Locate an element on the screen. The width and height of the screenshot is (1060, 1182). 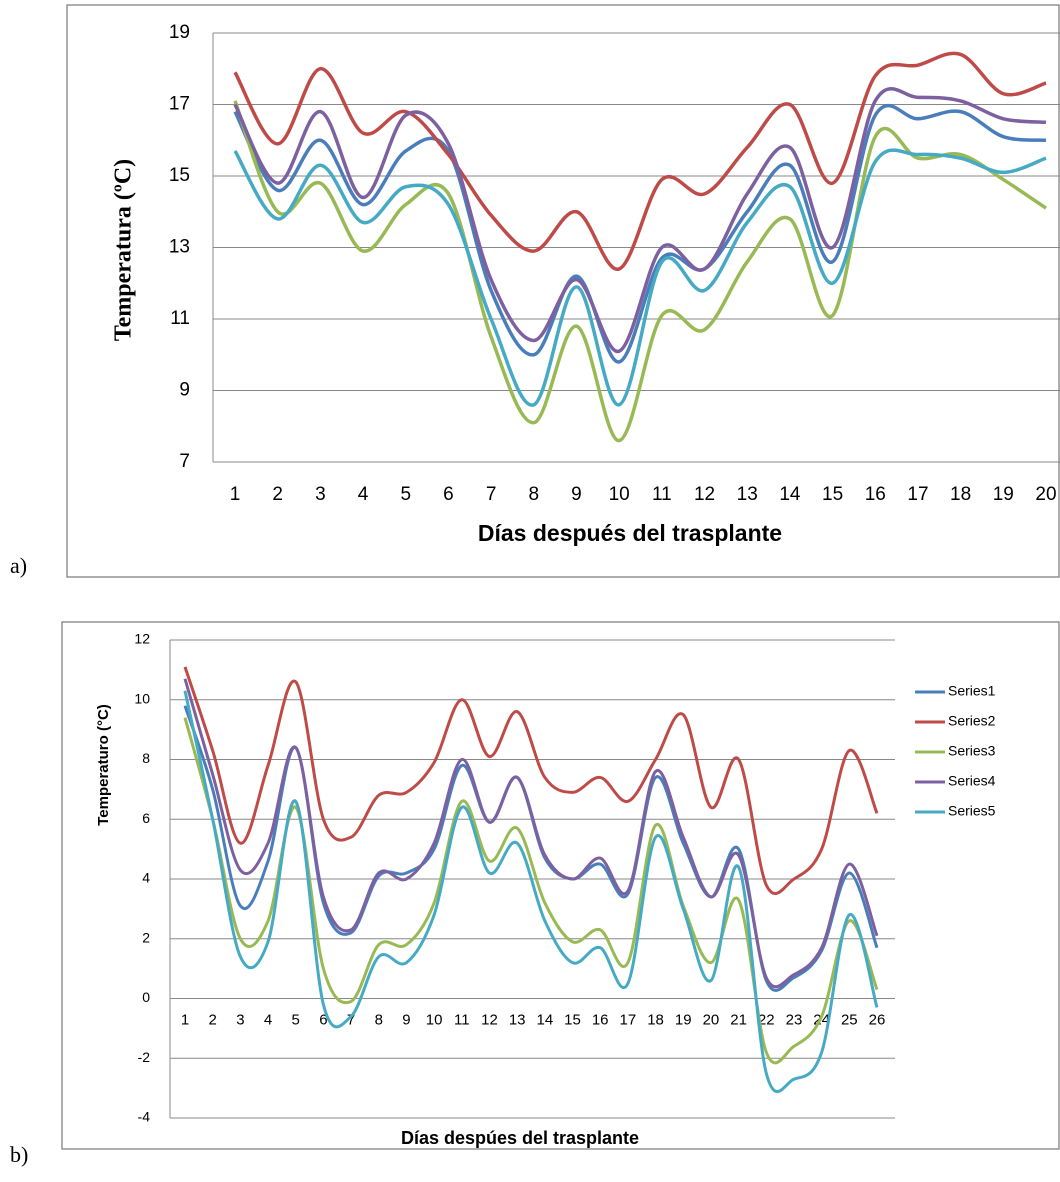
y-tick-label: 8 is located at coordinates (146, 758).